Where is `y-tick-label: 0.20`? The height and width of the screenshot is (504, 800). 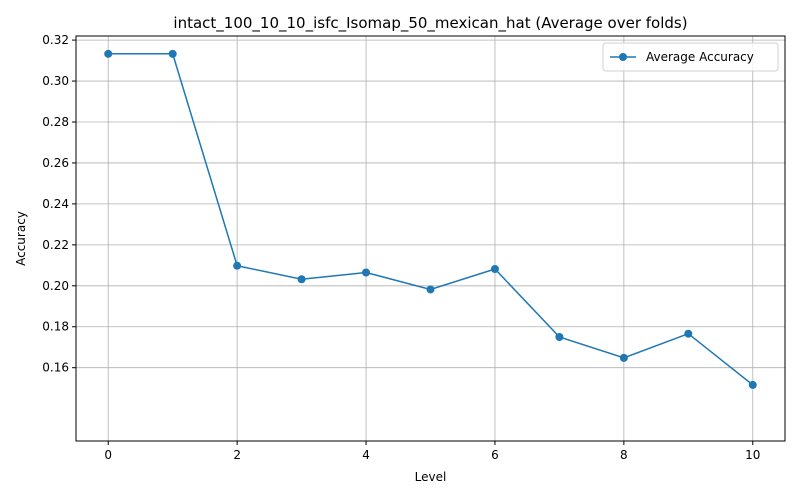 y-tick-label: 0.20 is located at coordinates (55, 286).